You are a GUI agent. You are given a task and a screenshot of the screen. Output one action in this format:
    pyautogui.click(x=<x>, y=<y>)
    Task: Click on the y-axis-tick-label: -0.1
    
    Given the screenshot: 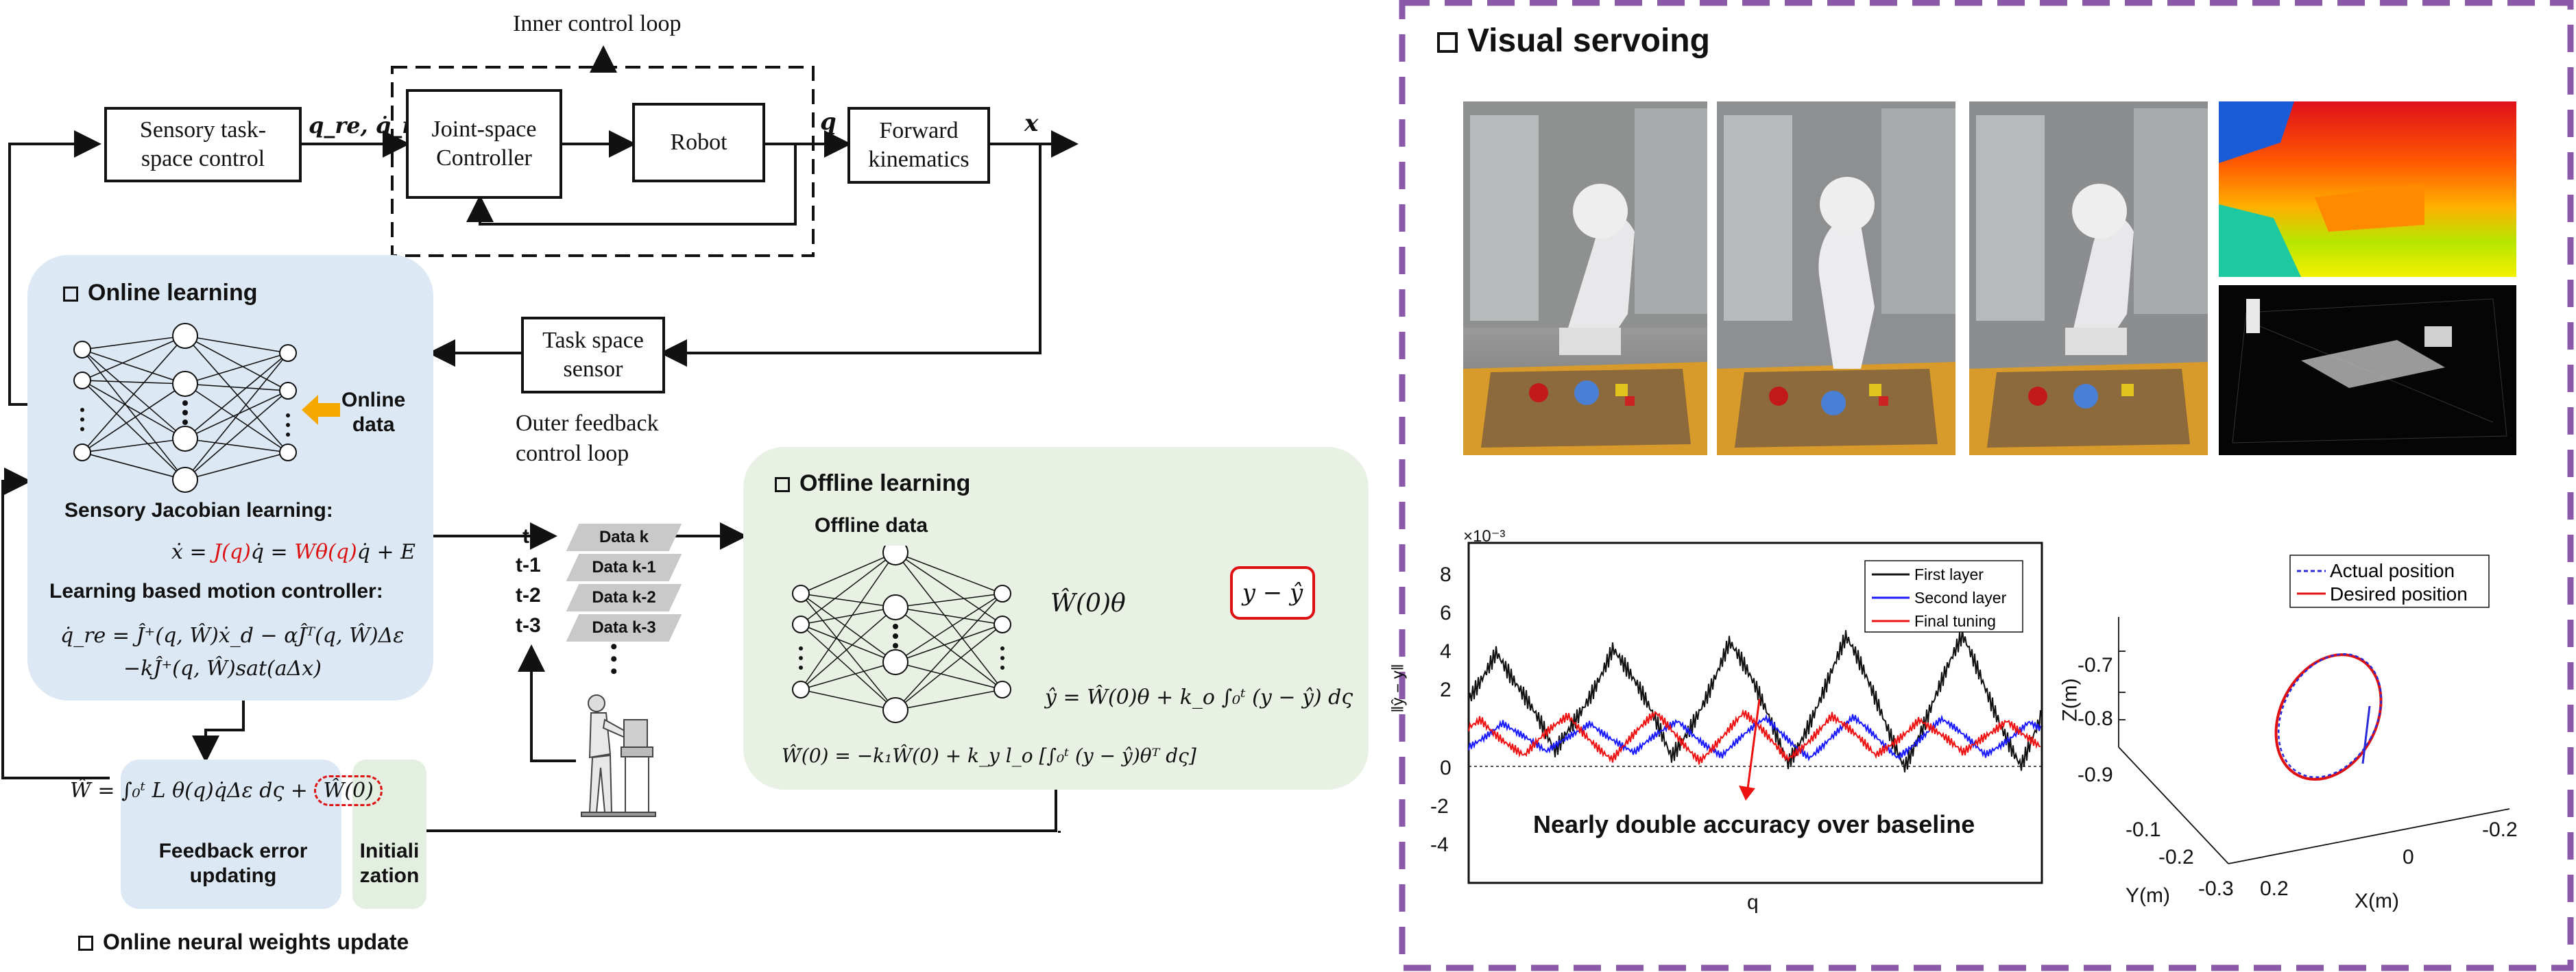 What is the action you would take?
    pyautogui.click(x=2144, y=830)
    